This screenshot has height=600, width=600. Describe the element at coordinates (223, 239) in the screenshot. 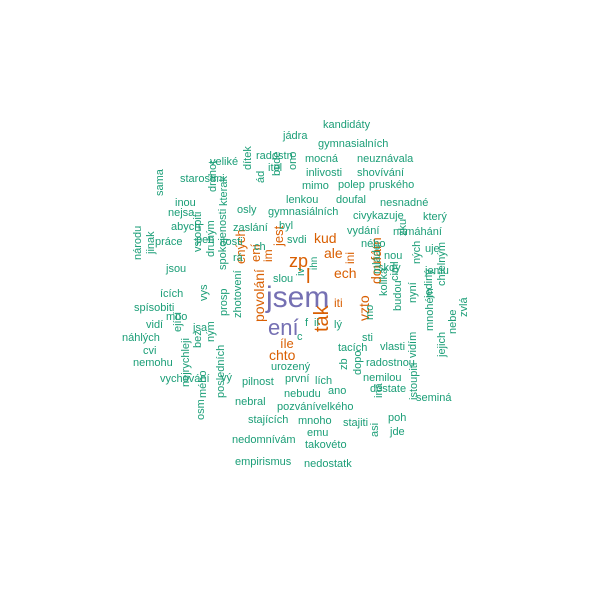

I see `word-spokojenosti-73: spokojenosti` at that location.